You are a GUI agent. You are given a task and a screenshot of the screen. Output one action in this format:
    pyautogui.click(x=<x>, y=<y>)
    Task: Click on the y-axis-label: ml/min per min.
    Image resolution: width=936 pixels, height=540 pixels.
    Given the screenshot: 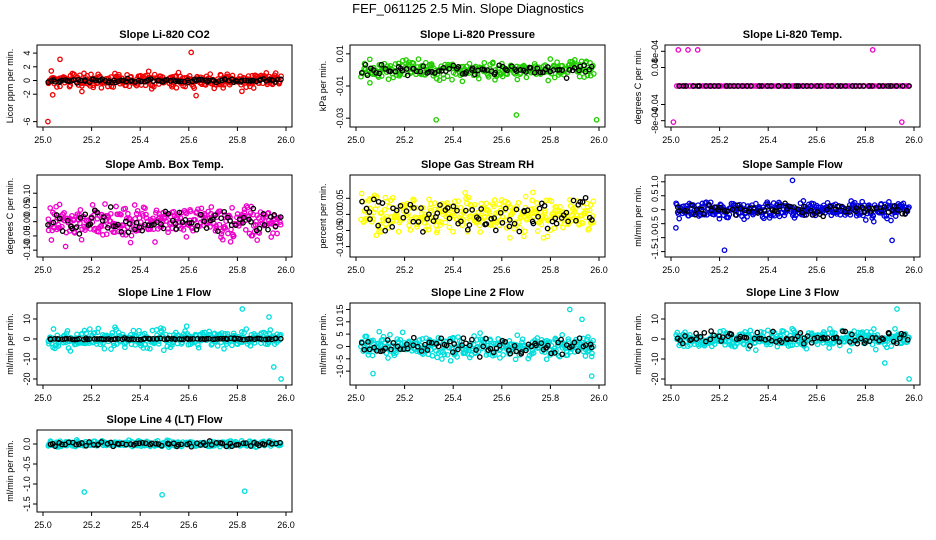 What is the action you would take?
    pyautogui.click(x=10, y=471)
    